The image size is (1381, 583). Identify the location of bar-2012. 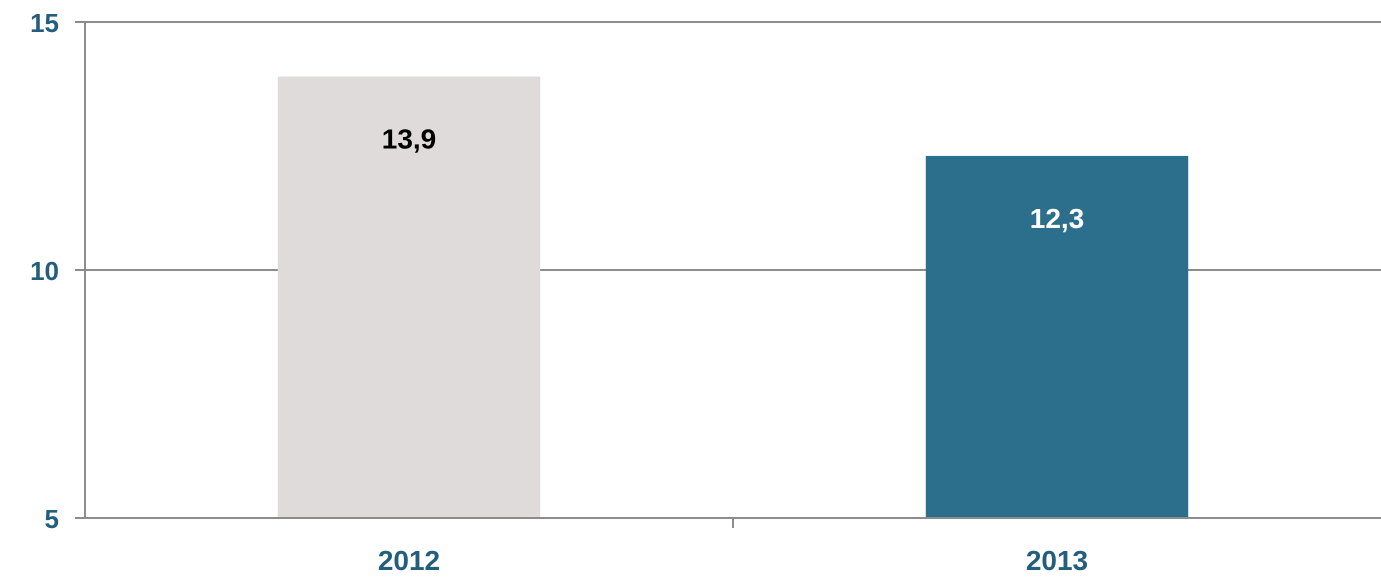
(409, 297).